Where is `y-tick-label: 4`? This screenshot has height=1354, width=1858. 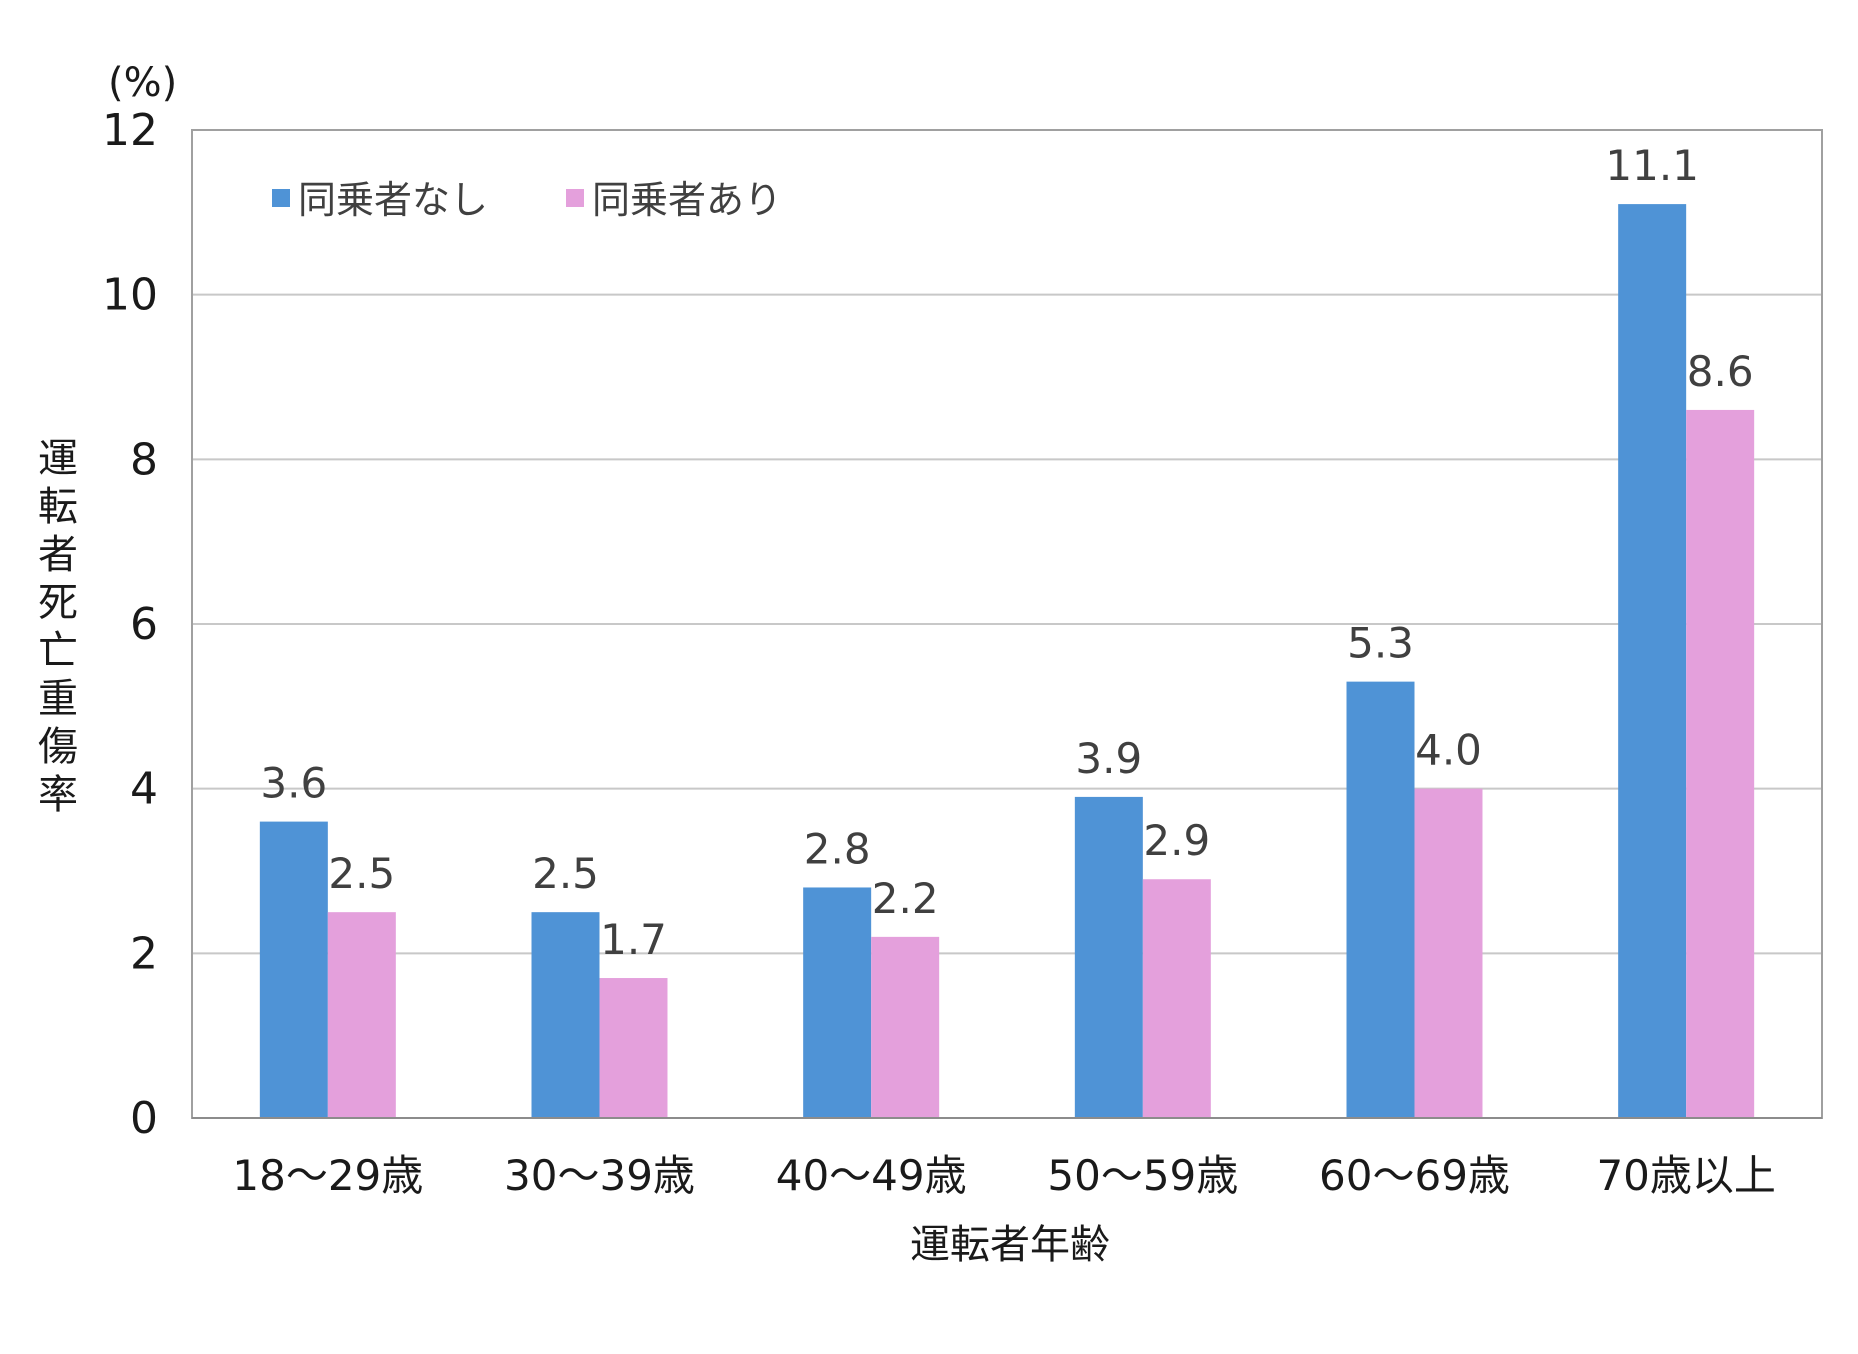 y-tick-label: 4 is located at coordinates (144, 789).